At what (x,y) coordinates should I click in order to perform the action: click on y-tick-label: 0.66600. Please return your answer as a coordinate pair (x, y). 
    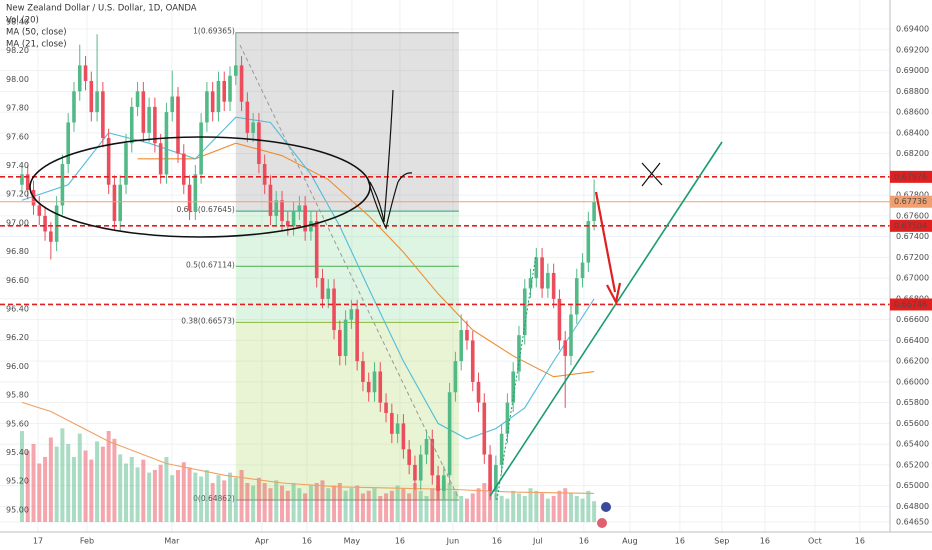
    Looking at the image, I should click on (912, 319).